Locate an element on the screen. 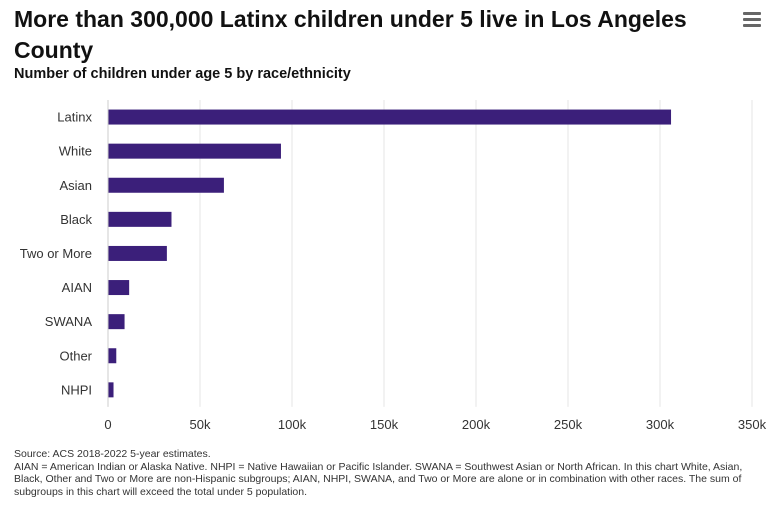 This screenshot has height=511, width=778. x-tick-label: 150k is located at coordinates (384, 424).